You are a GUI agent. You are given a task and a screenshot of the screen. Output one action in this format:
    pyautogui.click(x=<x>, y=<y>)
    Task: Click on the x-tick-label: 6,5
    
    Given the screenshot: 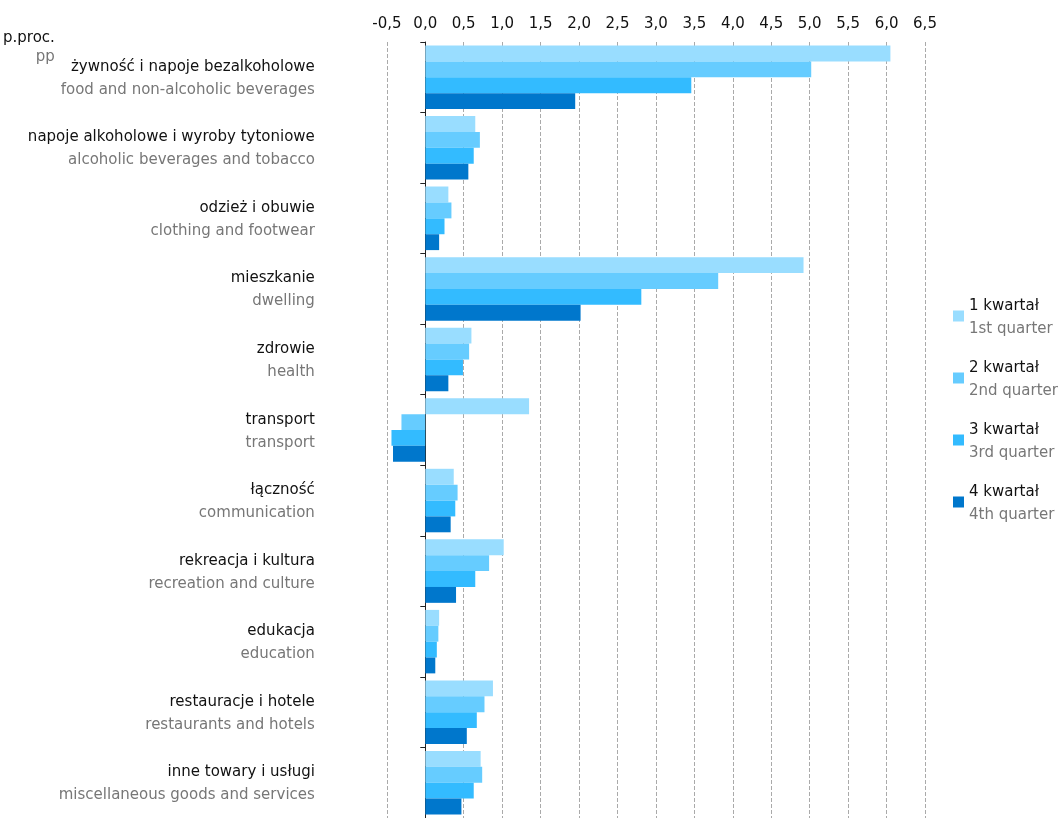 What is the action you would take?
    pyautogui.click(x=925, y=22)
    